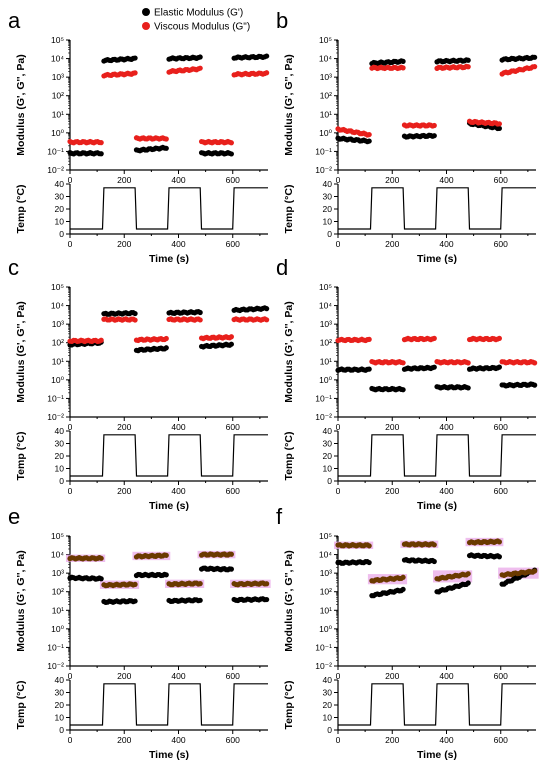 This screenshot has width=550, height=781. Describe the element at coordinates (70, 491) in the screenshot. I see `temp-x-tick-label: 0` at that location.